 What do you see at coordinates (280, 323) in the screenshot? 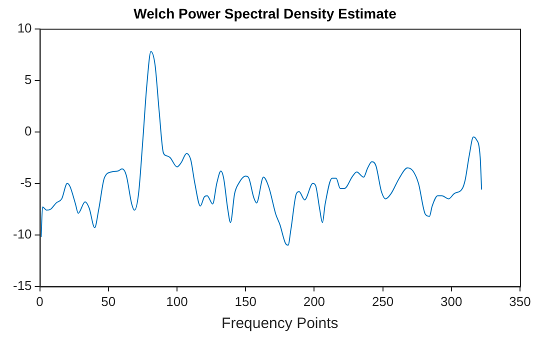
I see `x-axis-title: Frequency Points` at bounding box center [280, 323].